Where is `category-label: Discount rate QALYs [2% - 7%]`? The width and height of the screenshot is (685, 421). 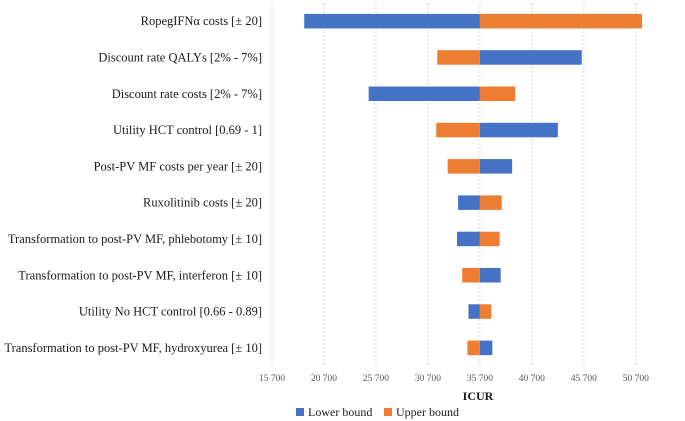
category-label: Discount rate QALYs [2% - 7%] is located at coordinates (180, 57).